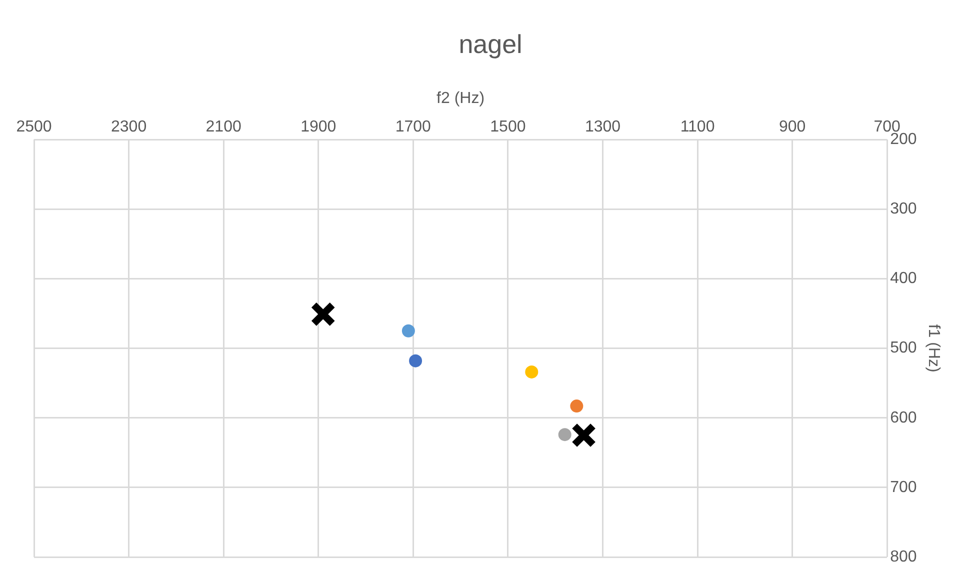 Image resolution: width=953 pixels, height=577 pixels. I want to click on x-tick-label: 1700, so click(413, 127).